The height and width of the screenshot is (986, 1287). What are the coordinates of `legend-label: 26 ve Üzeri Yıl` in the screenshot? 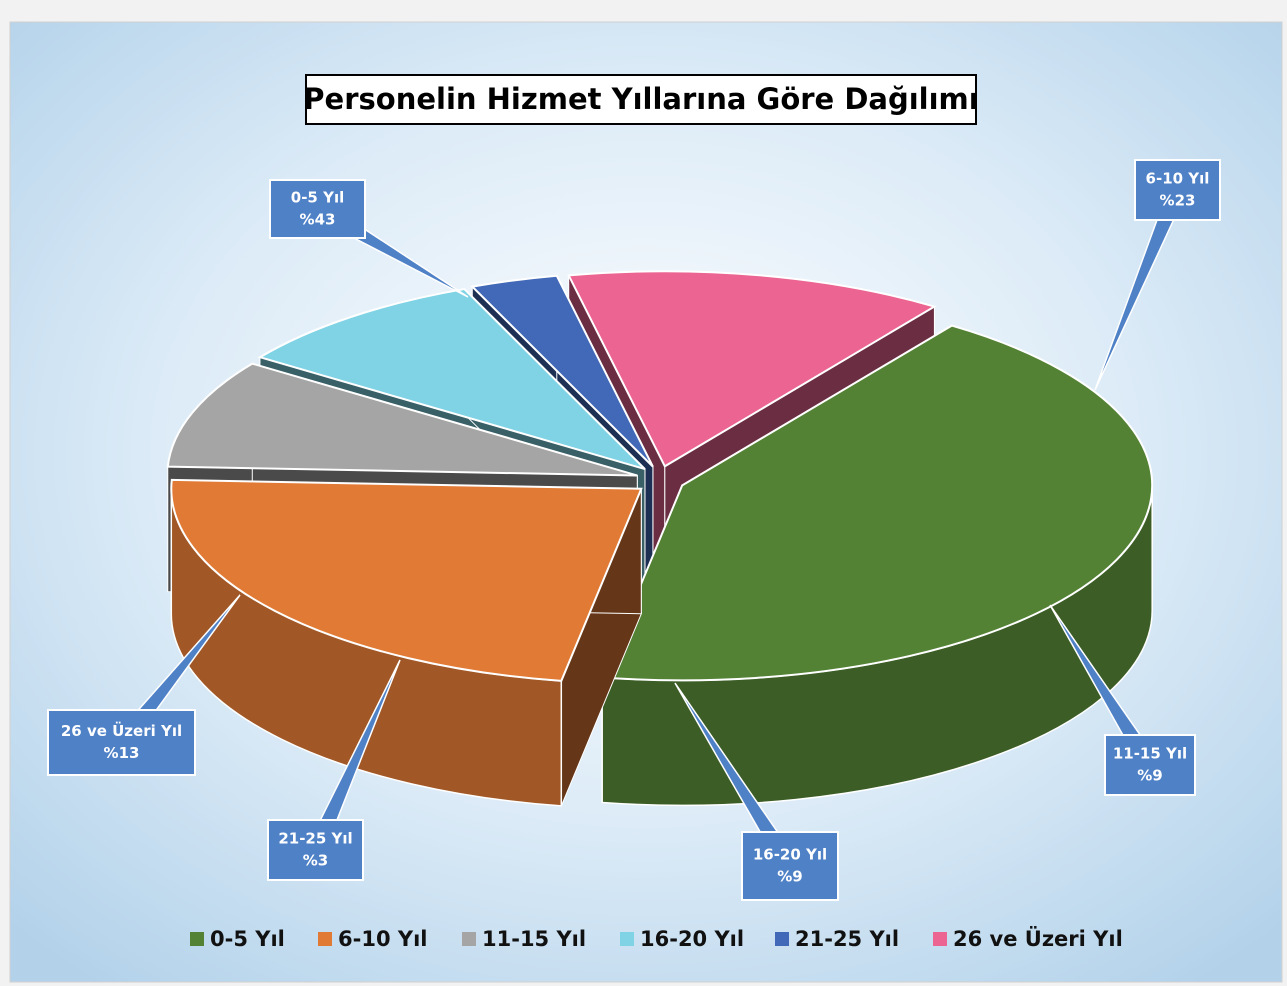 It's located at (1038, 938).